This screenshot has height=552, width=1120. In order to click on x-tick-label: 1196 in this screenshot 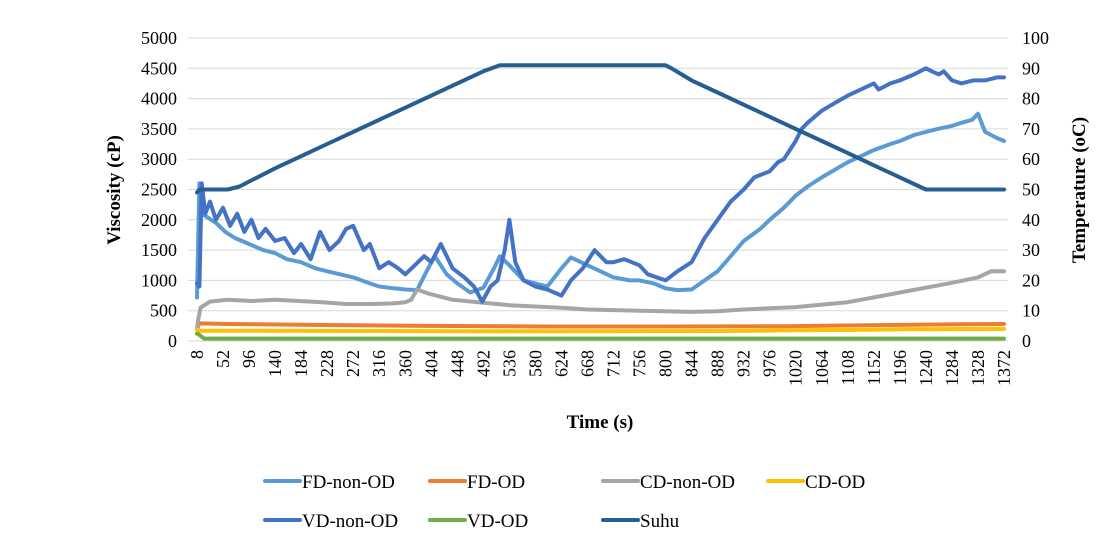, I will do `click(900, 367)`.